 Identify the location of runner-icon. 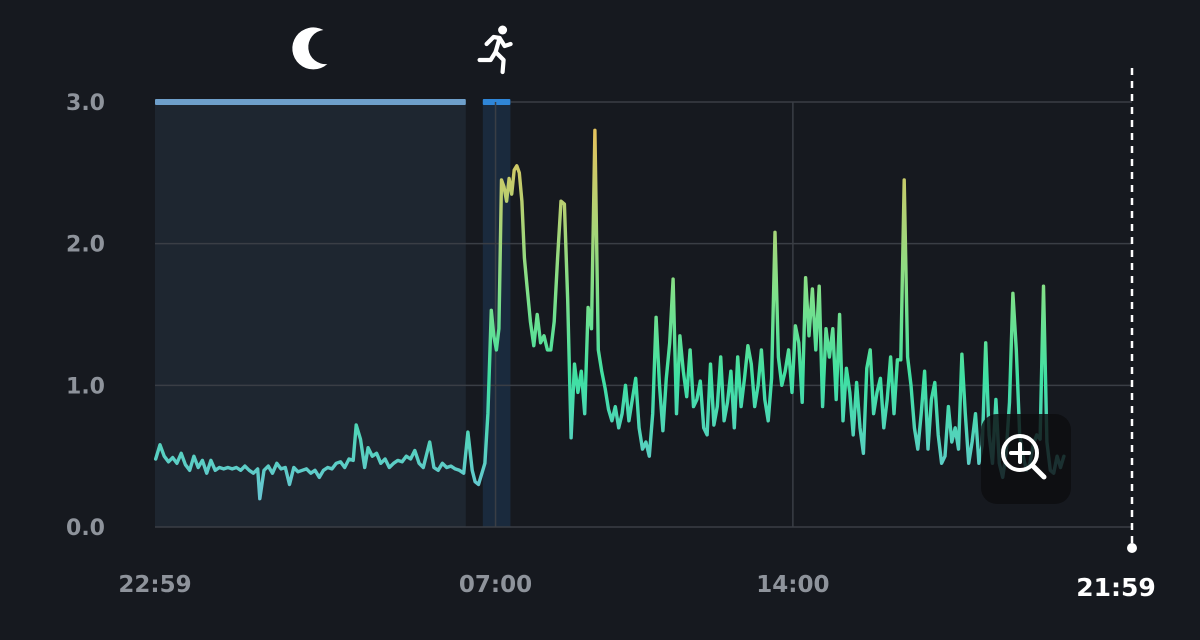
(495, 50).